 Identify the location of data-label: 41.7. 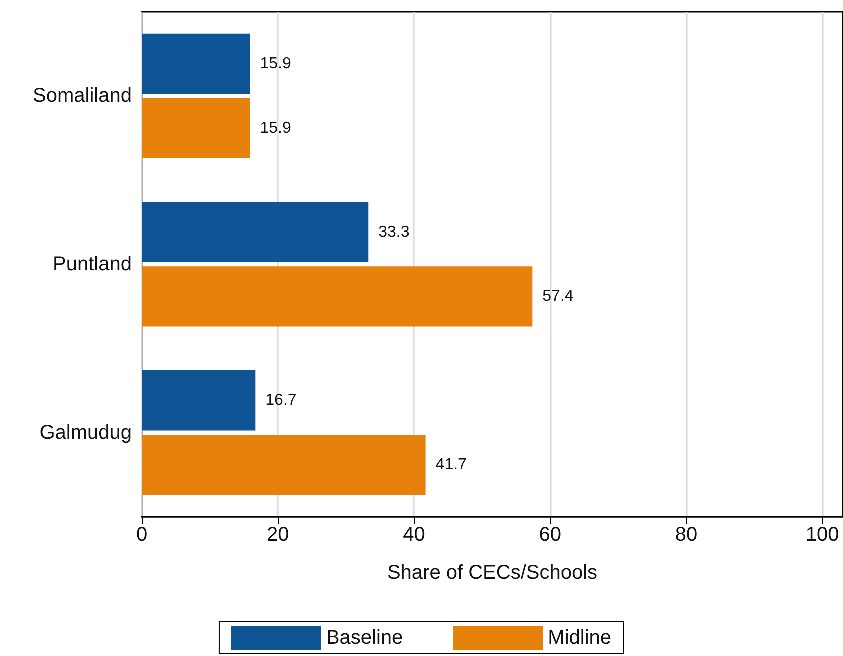
(452, 465).